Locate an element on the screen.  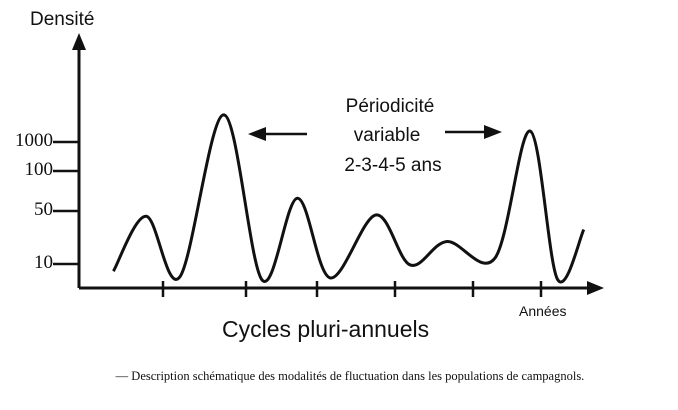
annotation-line-3: 2-3-4-5 ans is located at coordinates (392, 165).